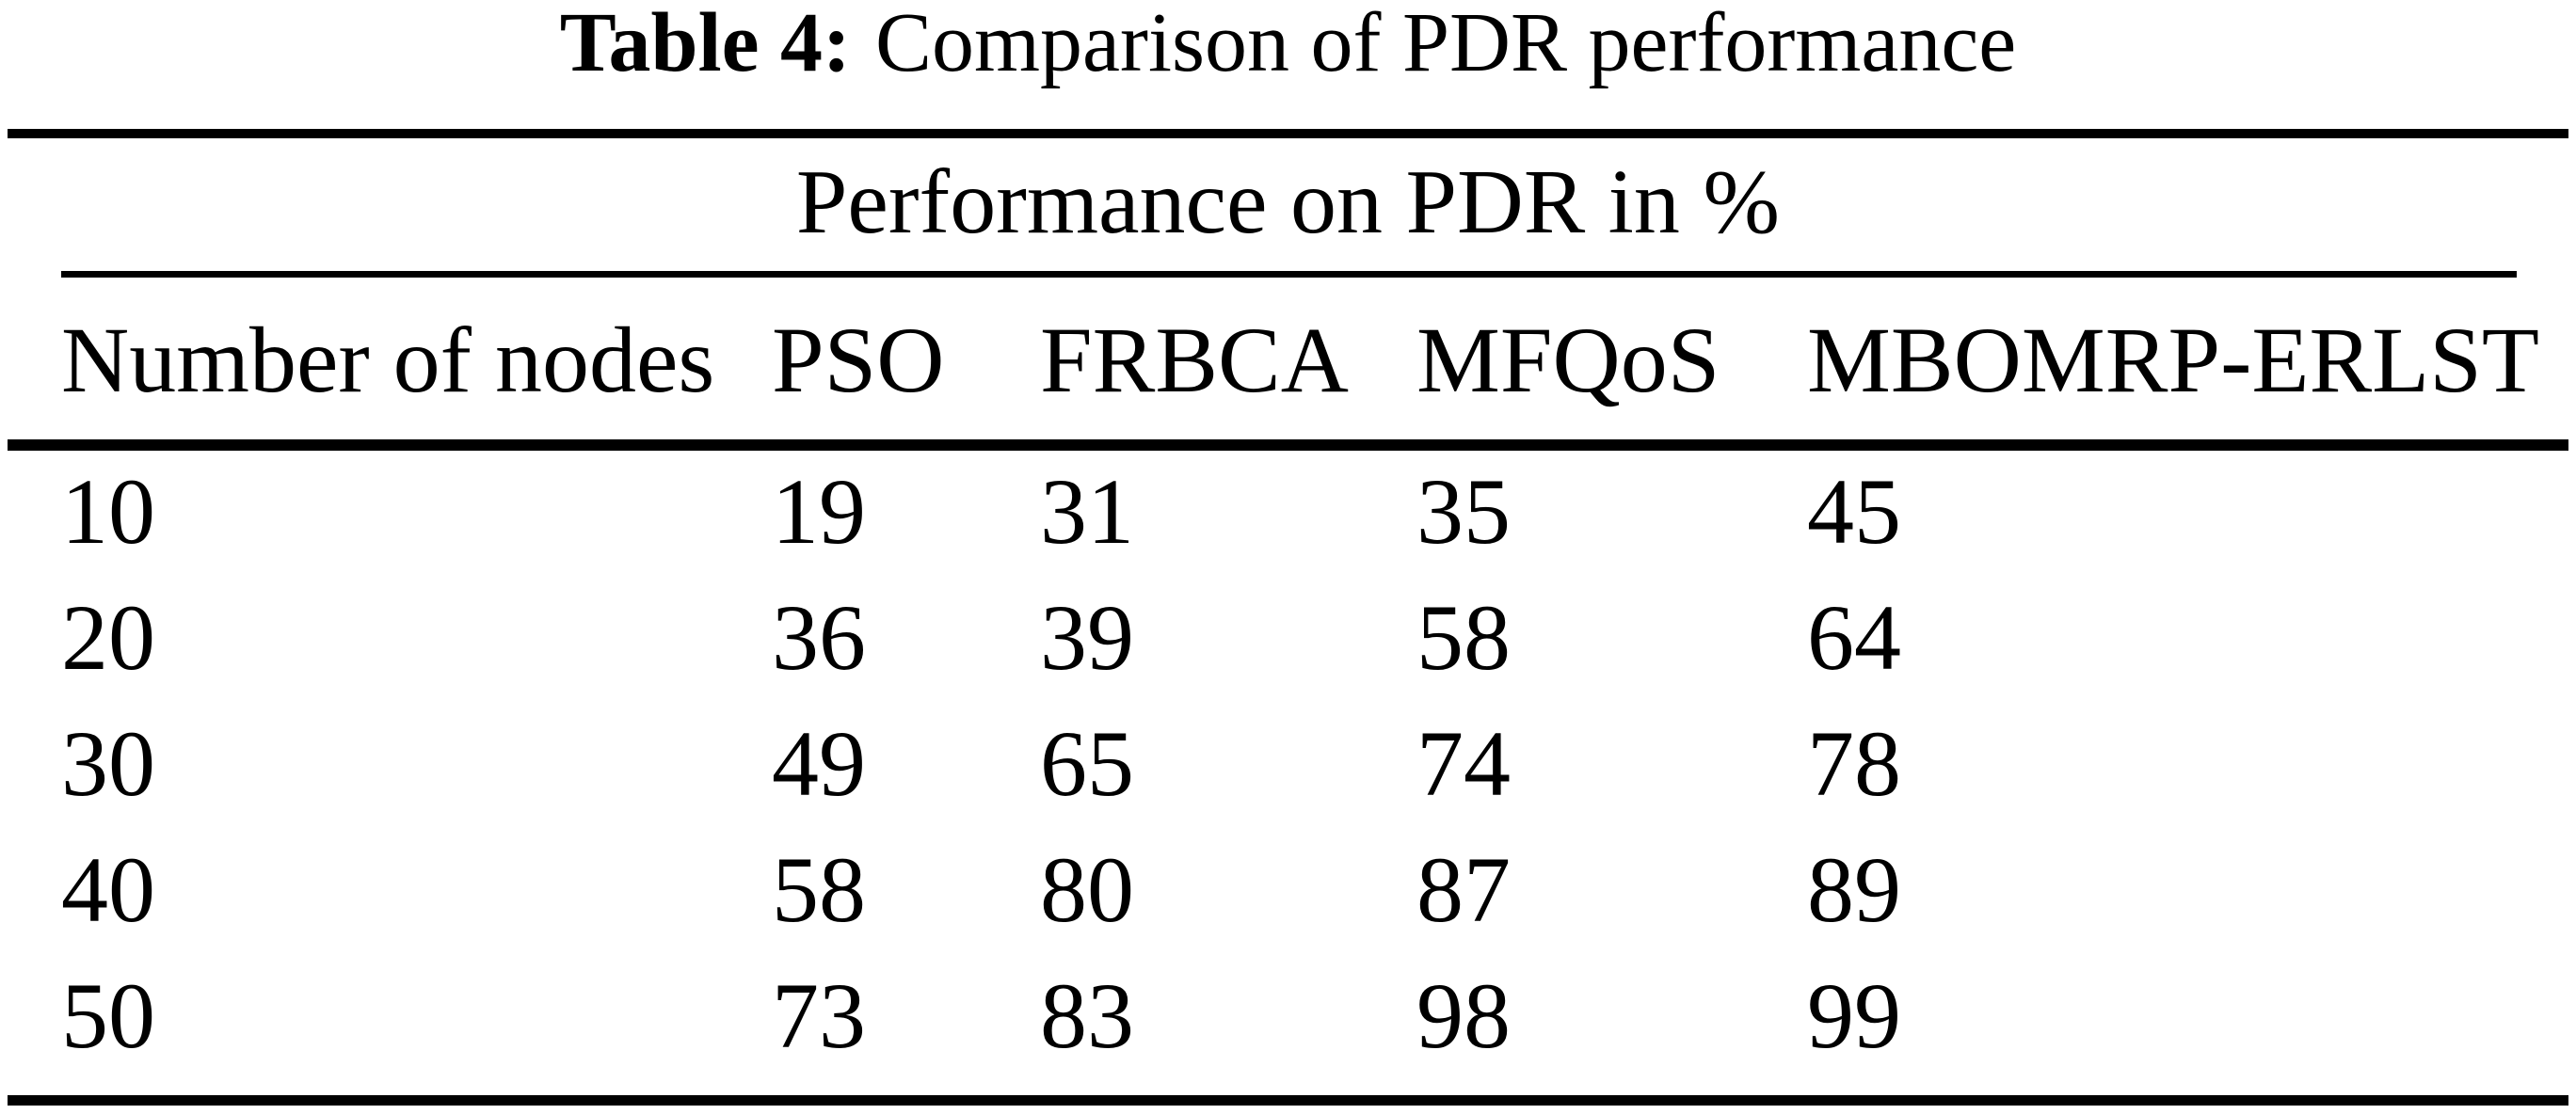  What do you see at coordinates (819, 1015) in the screenshot?
I see `table-cell: 73` at bounding box center [819, 1015].